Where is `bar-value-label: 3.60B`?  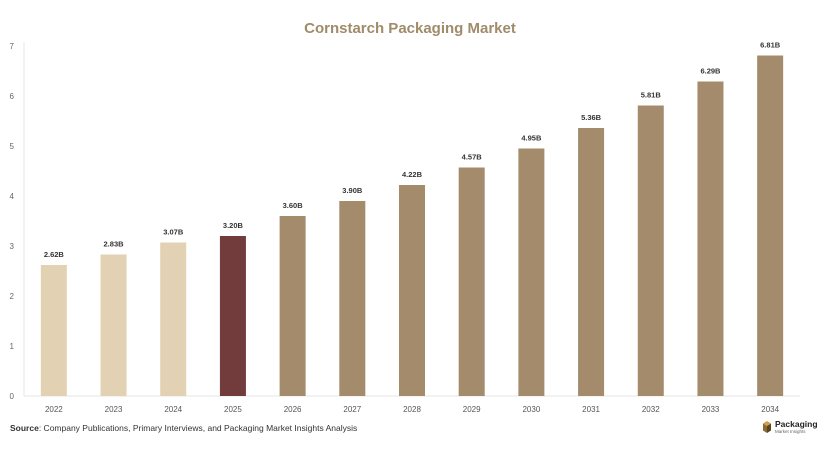 bar-value-label: 3.60B is located at coordinates (293, 205).